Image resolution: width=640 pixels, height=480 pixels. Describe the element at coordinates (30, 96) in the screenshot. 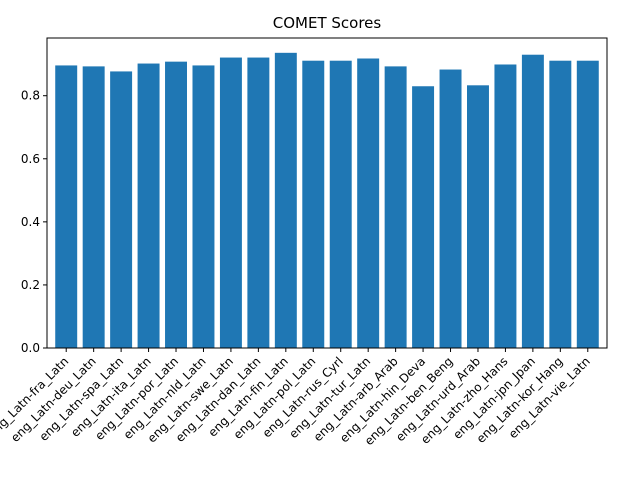

I see `y-tick-label: 0.8` at that location.